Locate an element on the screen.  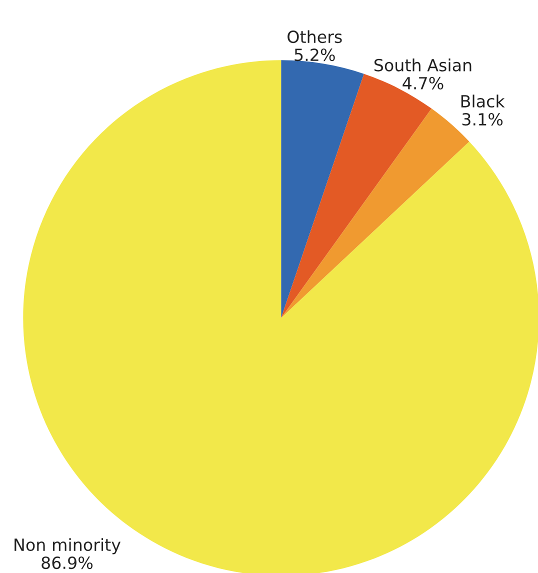
data-label: 5.2% is located at coordinates (314, 55).